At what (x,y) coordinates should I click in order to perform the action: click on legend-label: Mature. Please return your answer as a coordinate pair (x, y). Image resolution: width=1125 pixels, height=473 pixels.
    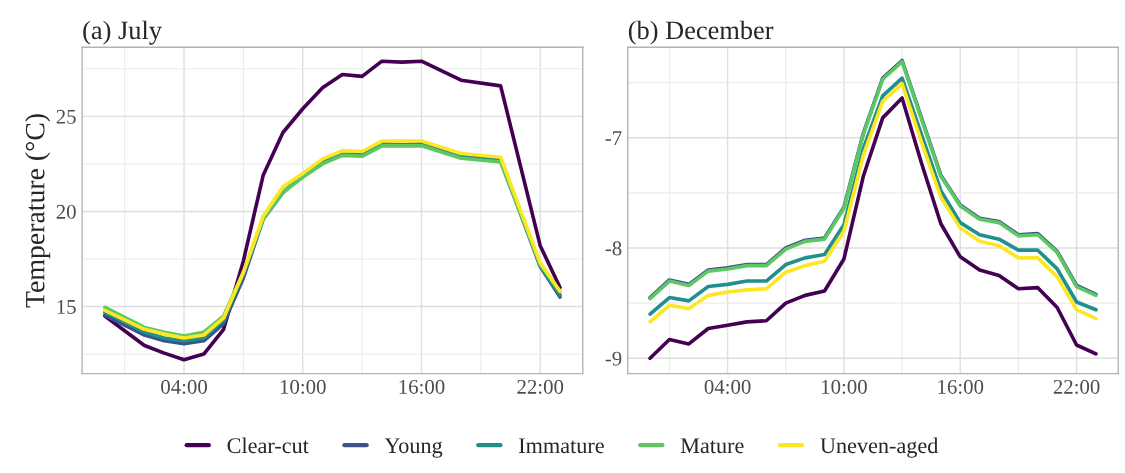
    Looking at the image, I should click on (712, 446).